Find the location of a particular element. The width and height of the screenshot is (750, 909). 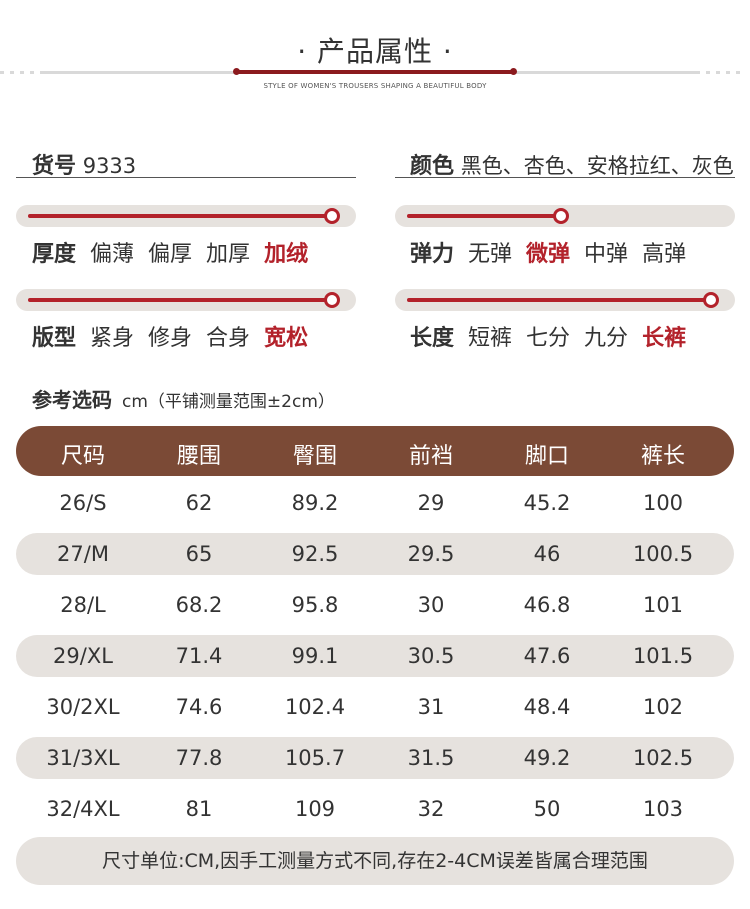

table-cell: 89.2 is located at coordinates (315, 503).